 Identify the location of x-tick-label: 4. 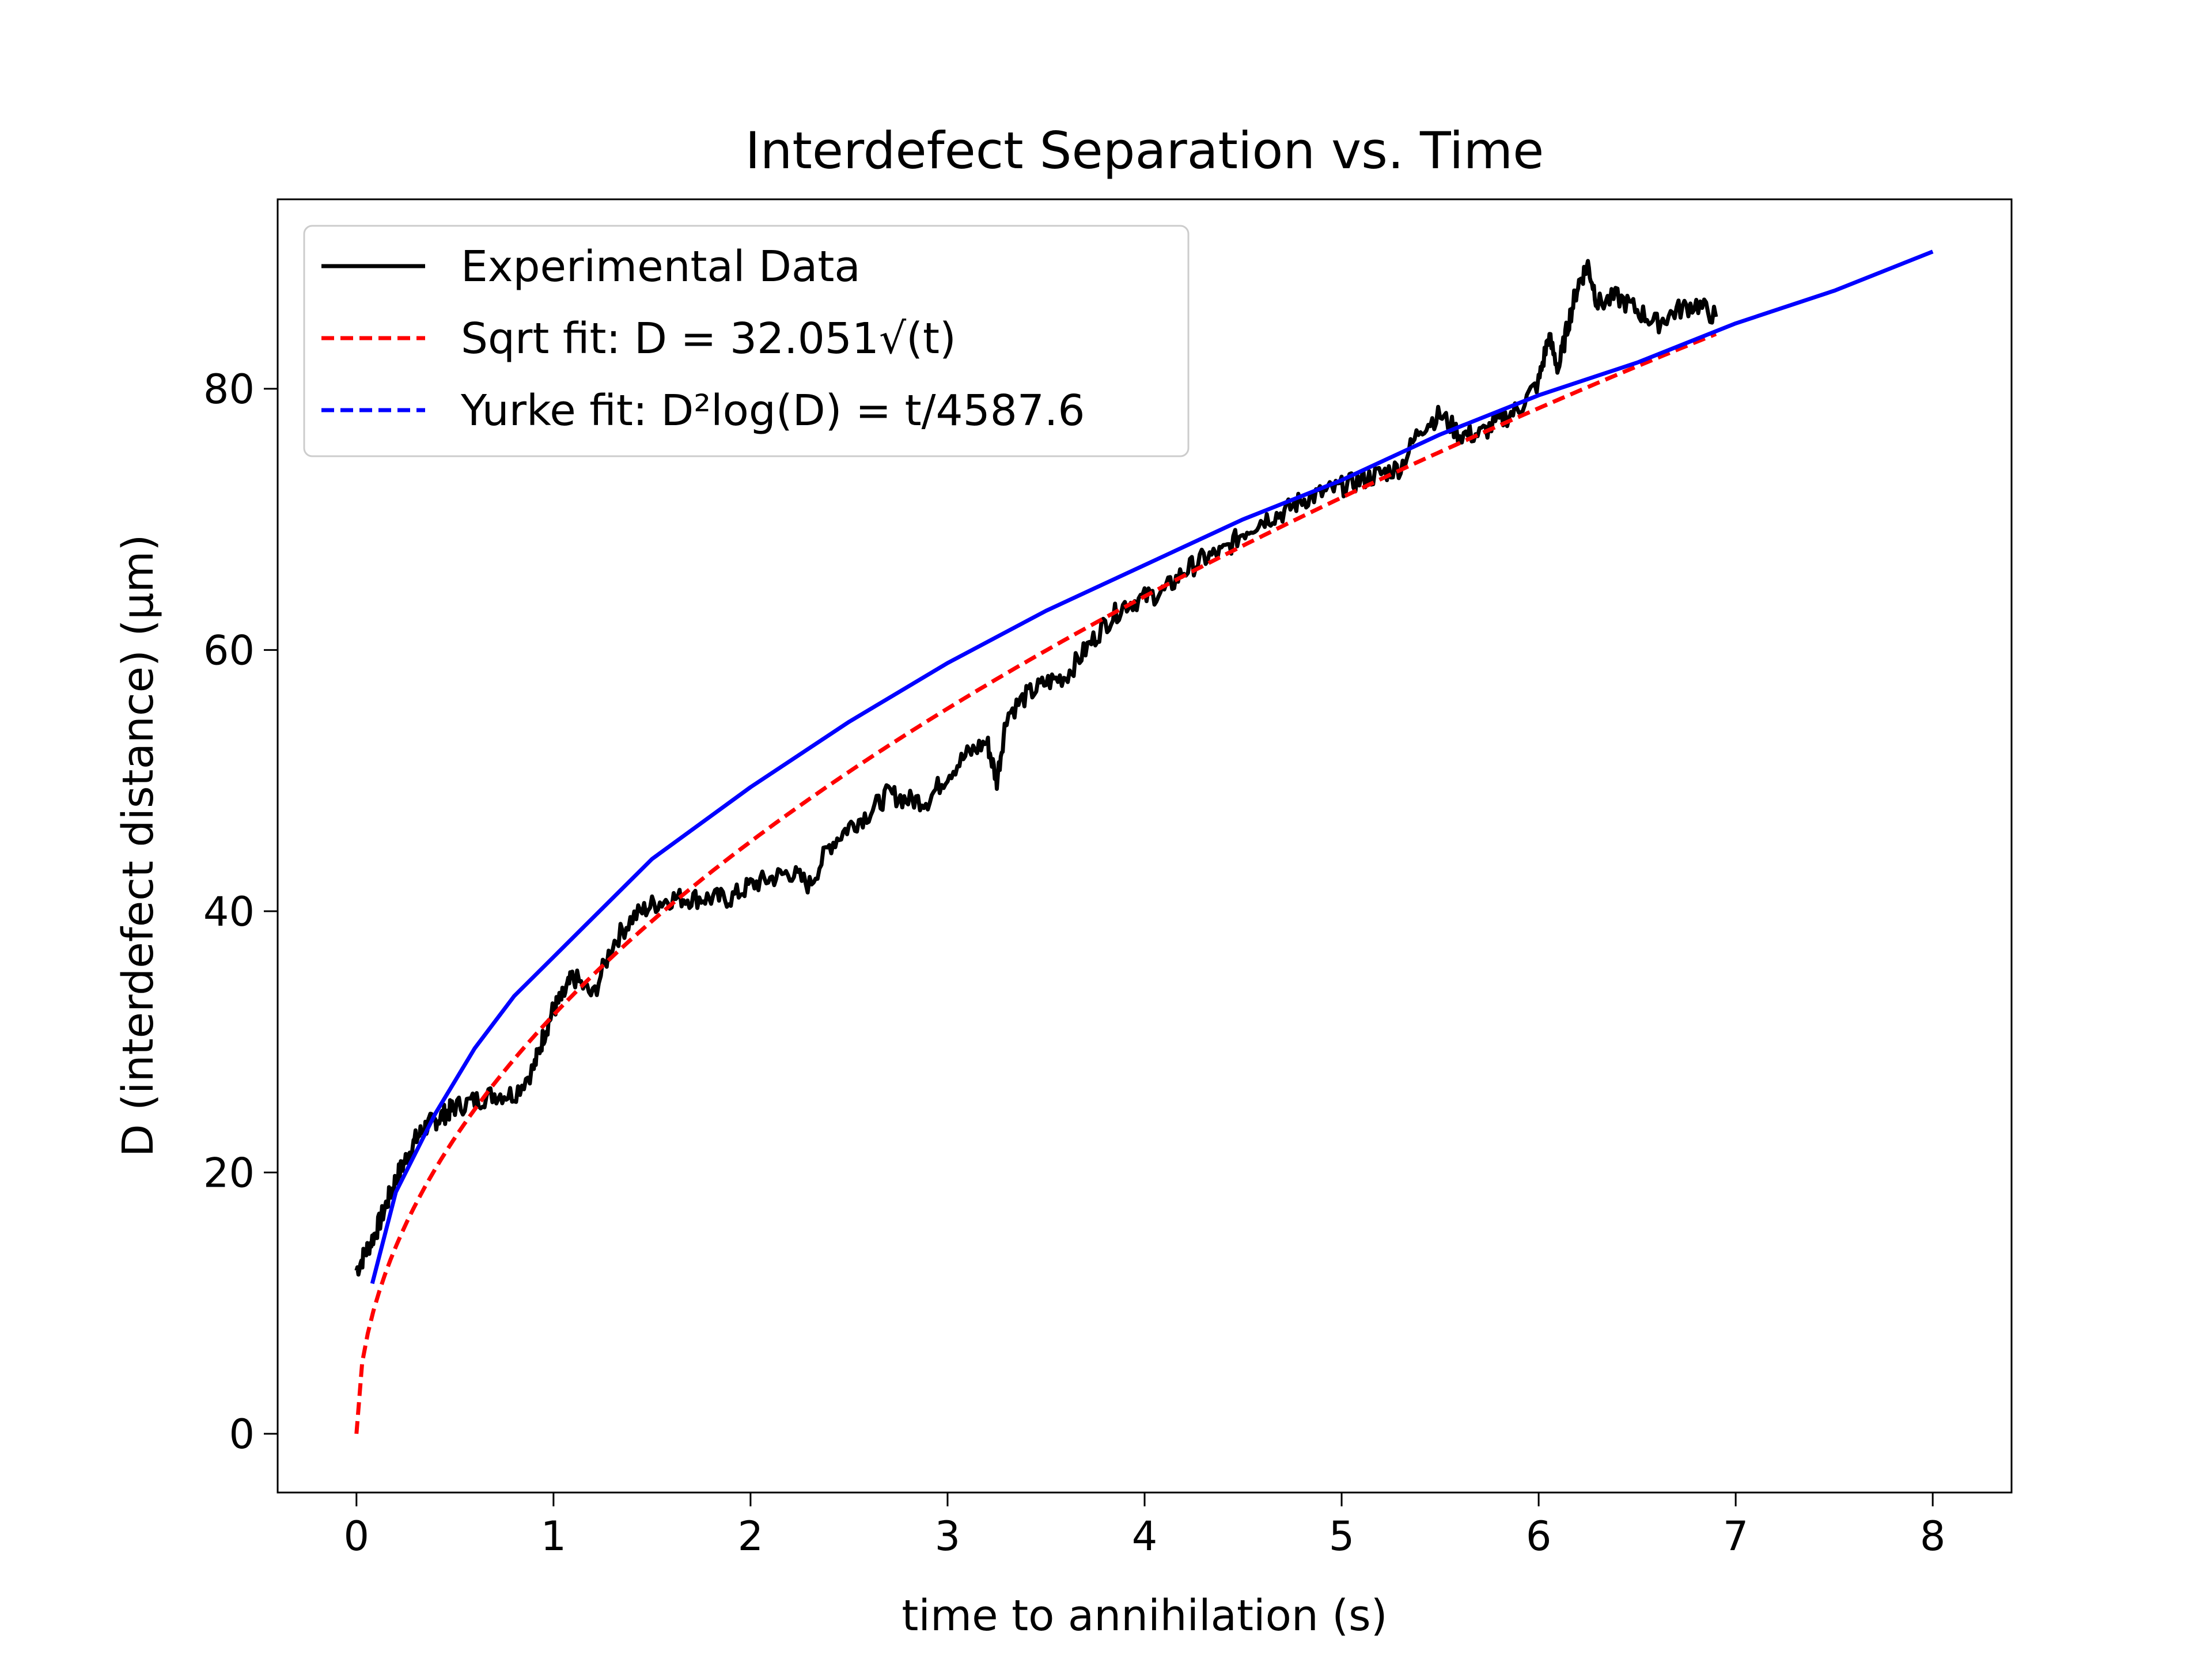
(1145, 1536).